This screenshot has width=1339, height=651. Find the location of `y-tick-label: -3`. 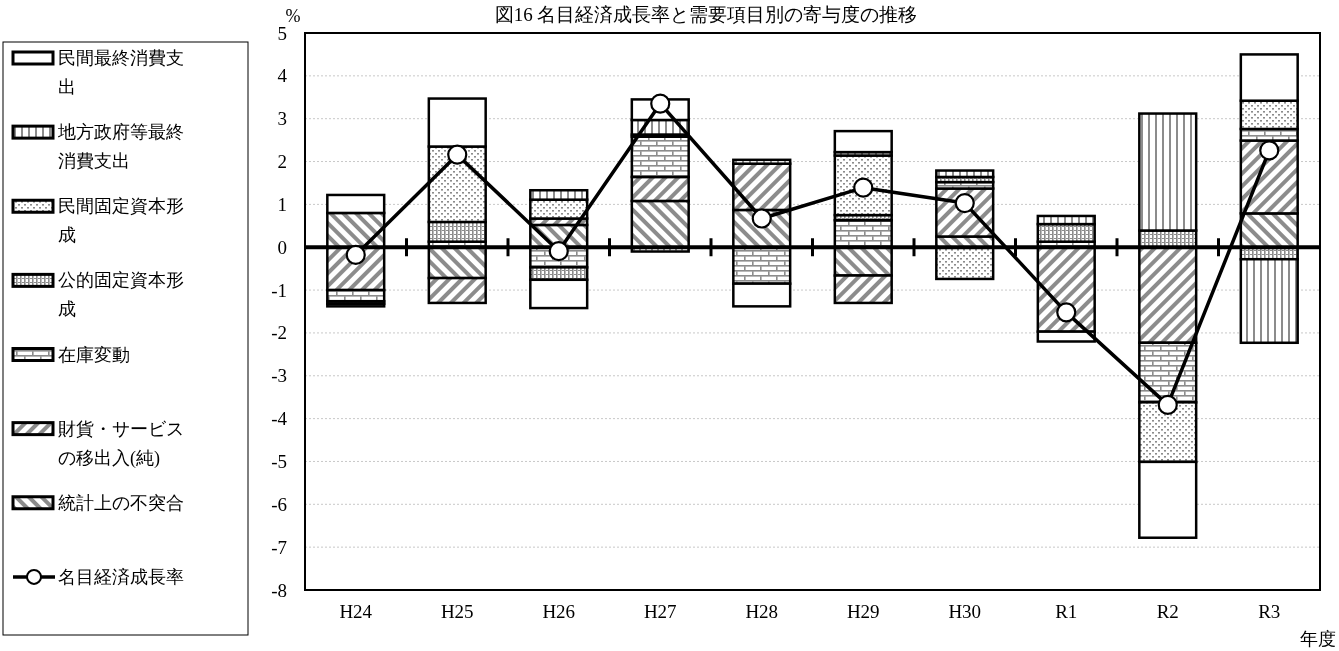

y-tick-label: -3 is located at coordinates (279, 376).